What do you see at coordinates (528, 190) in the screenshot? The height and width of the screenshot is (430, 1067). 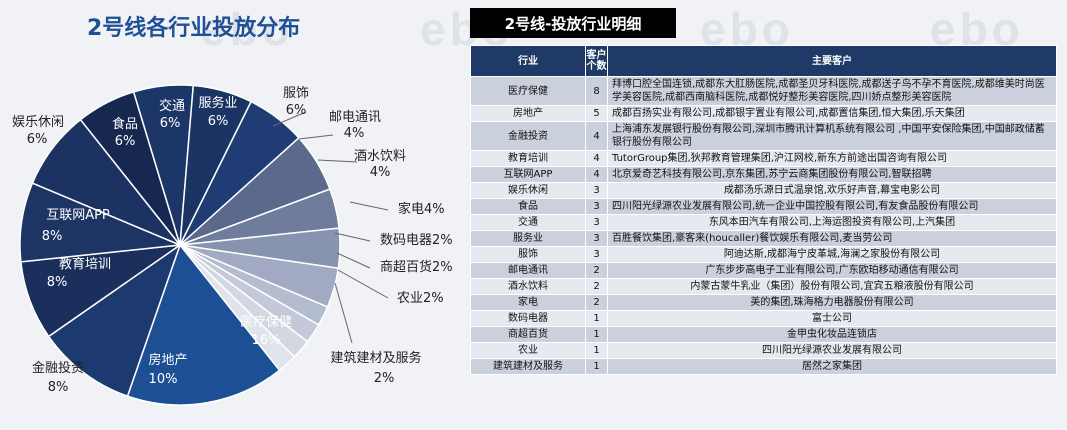 I see `industry-cell: 娱乐休闲` at bounding box center [528, 190].